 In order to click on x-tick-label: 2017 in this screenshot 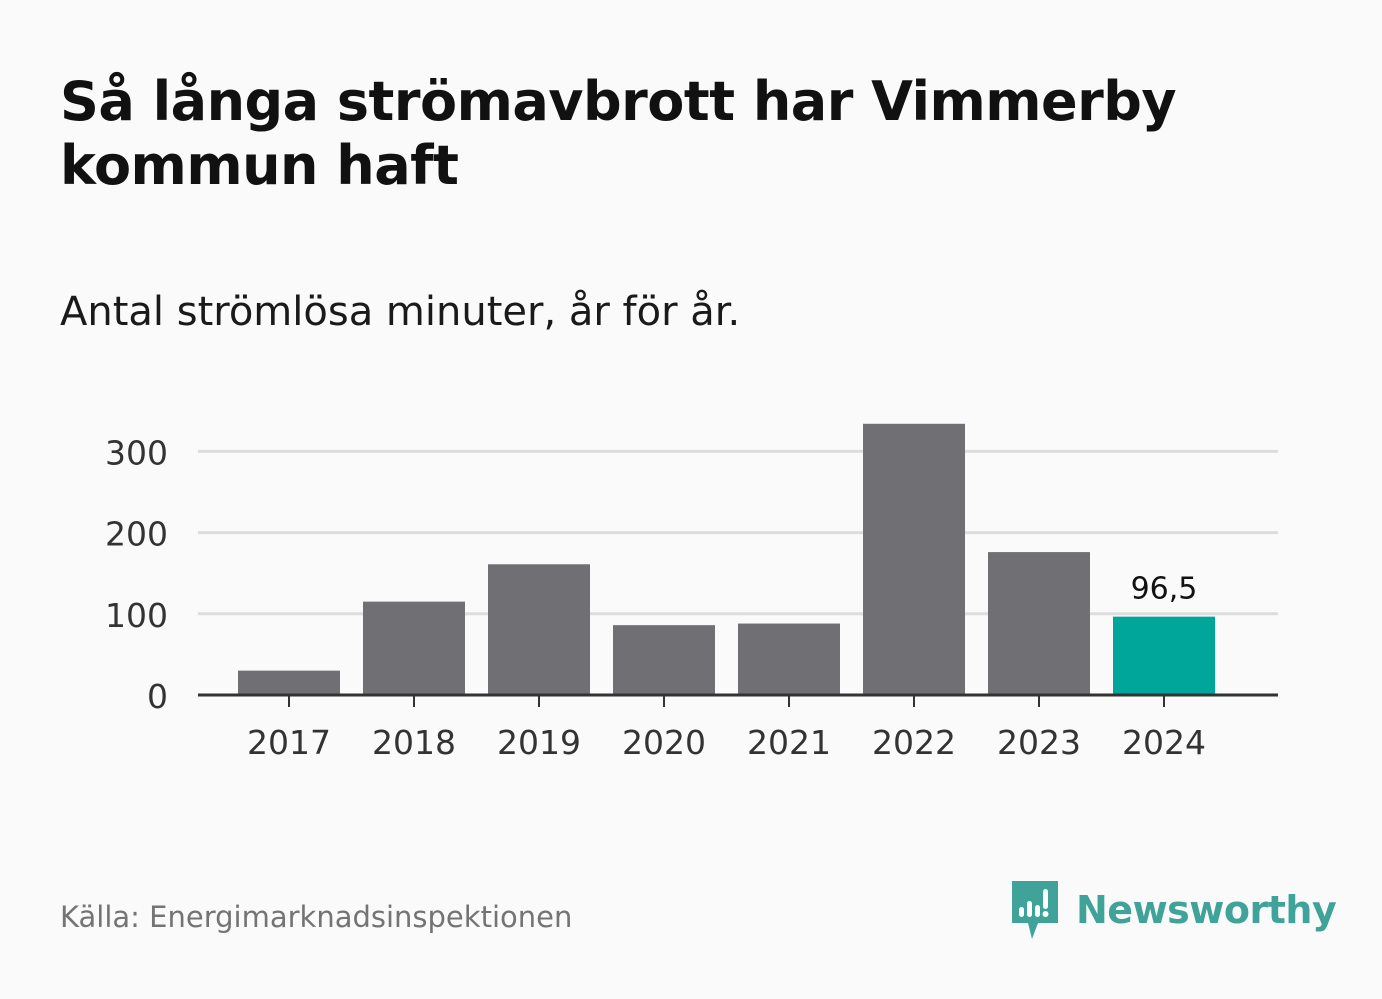, I will do `click(289, 742)`.